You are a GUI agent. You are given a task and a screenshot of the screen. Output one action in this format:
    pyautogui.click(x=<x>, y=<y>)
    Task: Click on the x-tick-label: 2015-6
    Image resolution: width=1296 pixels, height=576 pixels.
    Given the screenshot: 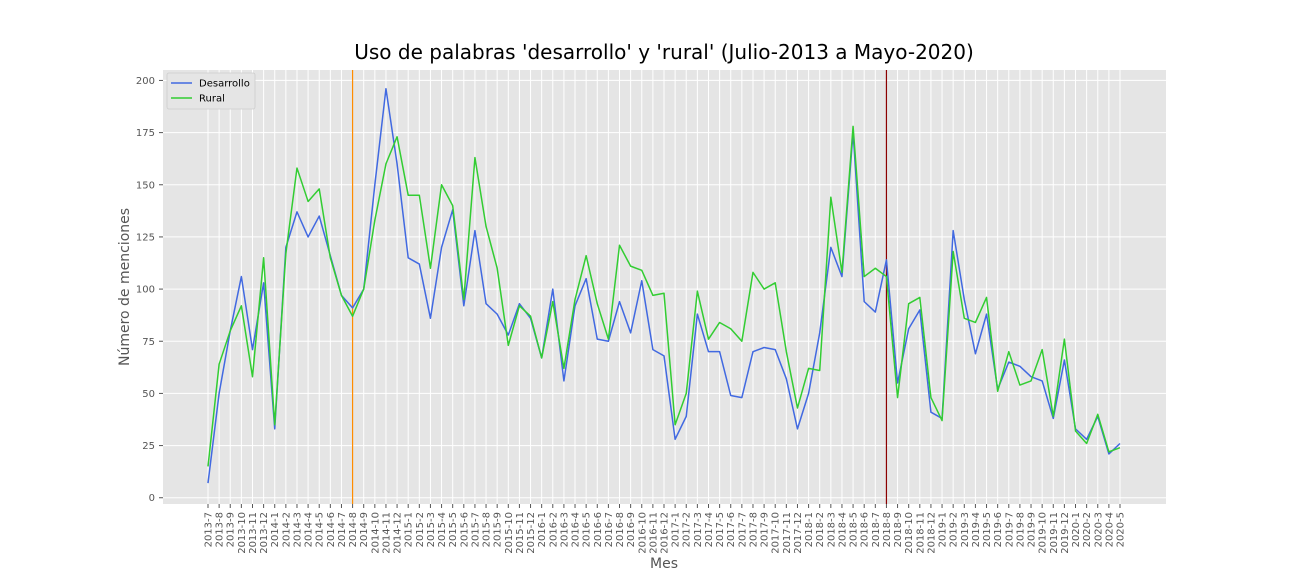 What is the action you would take?
    pyautogui.click(x=464, y=529)
    